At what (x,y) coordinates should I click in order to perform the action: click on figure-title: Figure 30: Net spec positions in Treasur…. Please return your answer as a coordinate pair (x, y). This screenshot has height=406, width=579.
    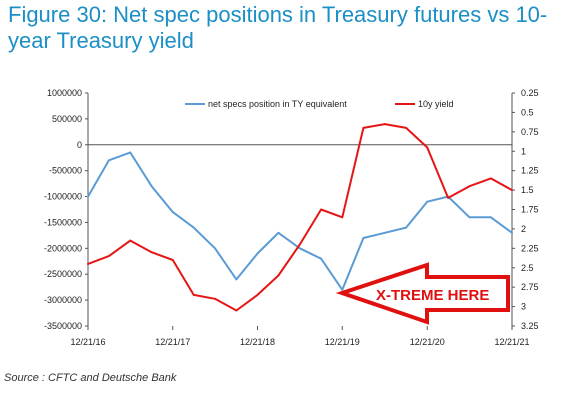
    Looking at the image, I should click on (278, 27).